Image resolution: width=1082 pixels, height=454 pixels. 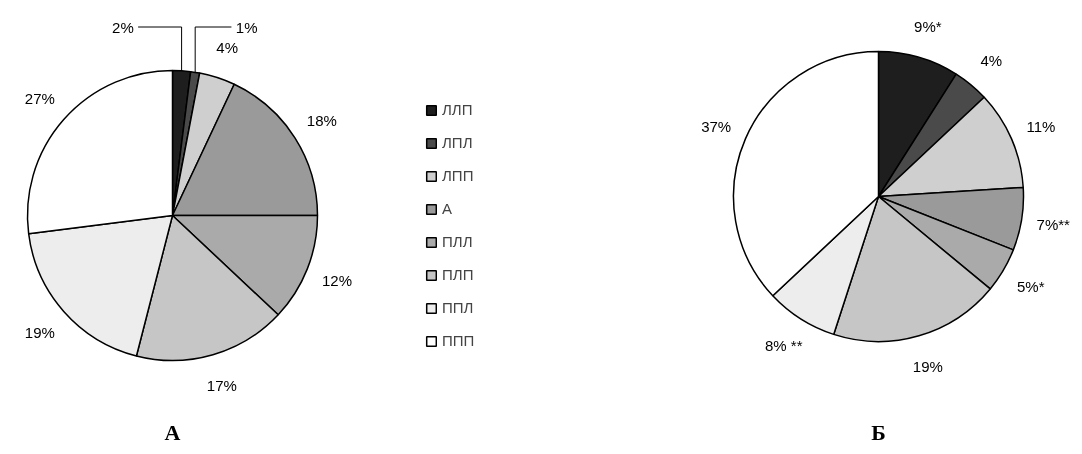 I want to click on data-label: 8% **, so click(x=783, y=346).